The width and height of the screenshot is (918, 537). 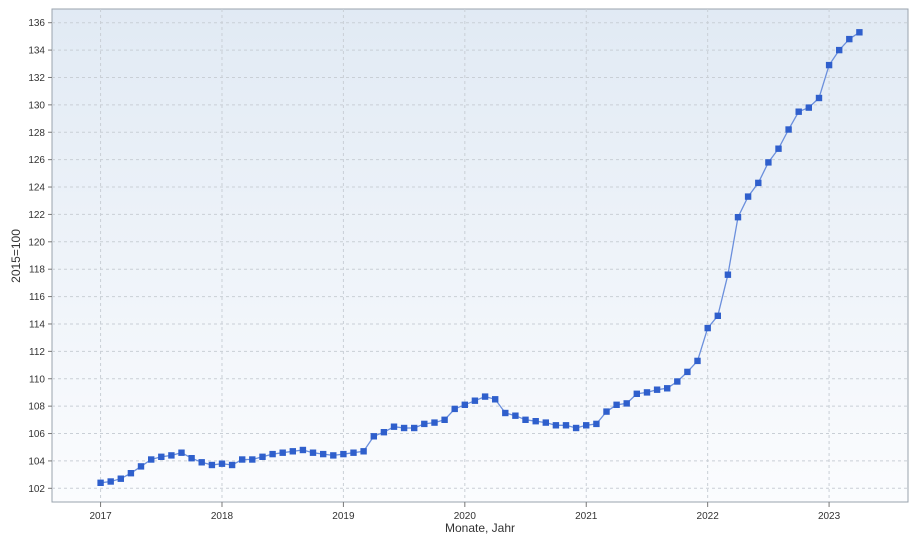 I want to click on x-axis-title: Monate, Jahr, so click(x=480, y=528).